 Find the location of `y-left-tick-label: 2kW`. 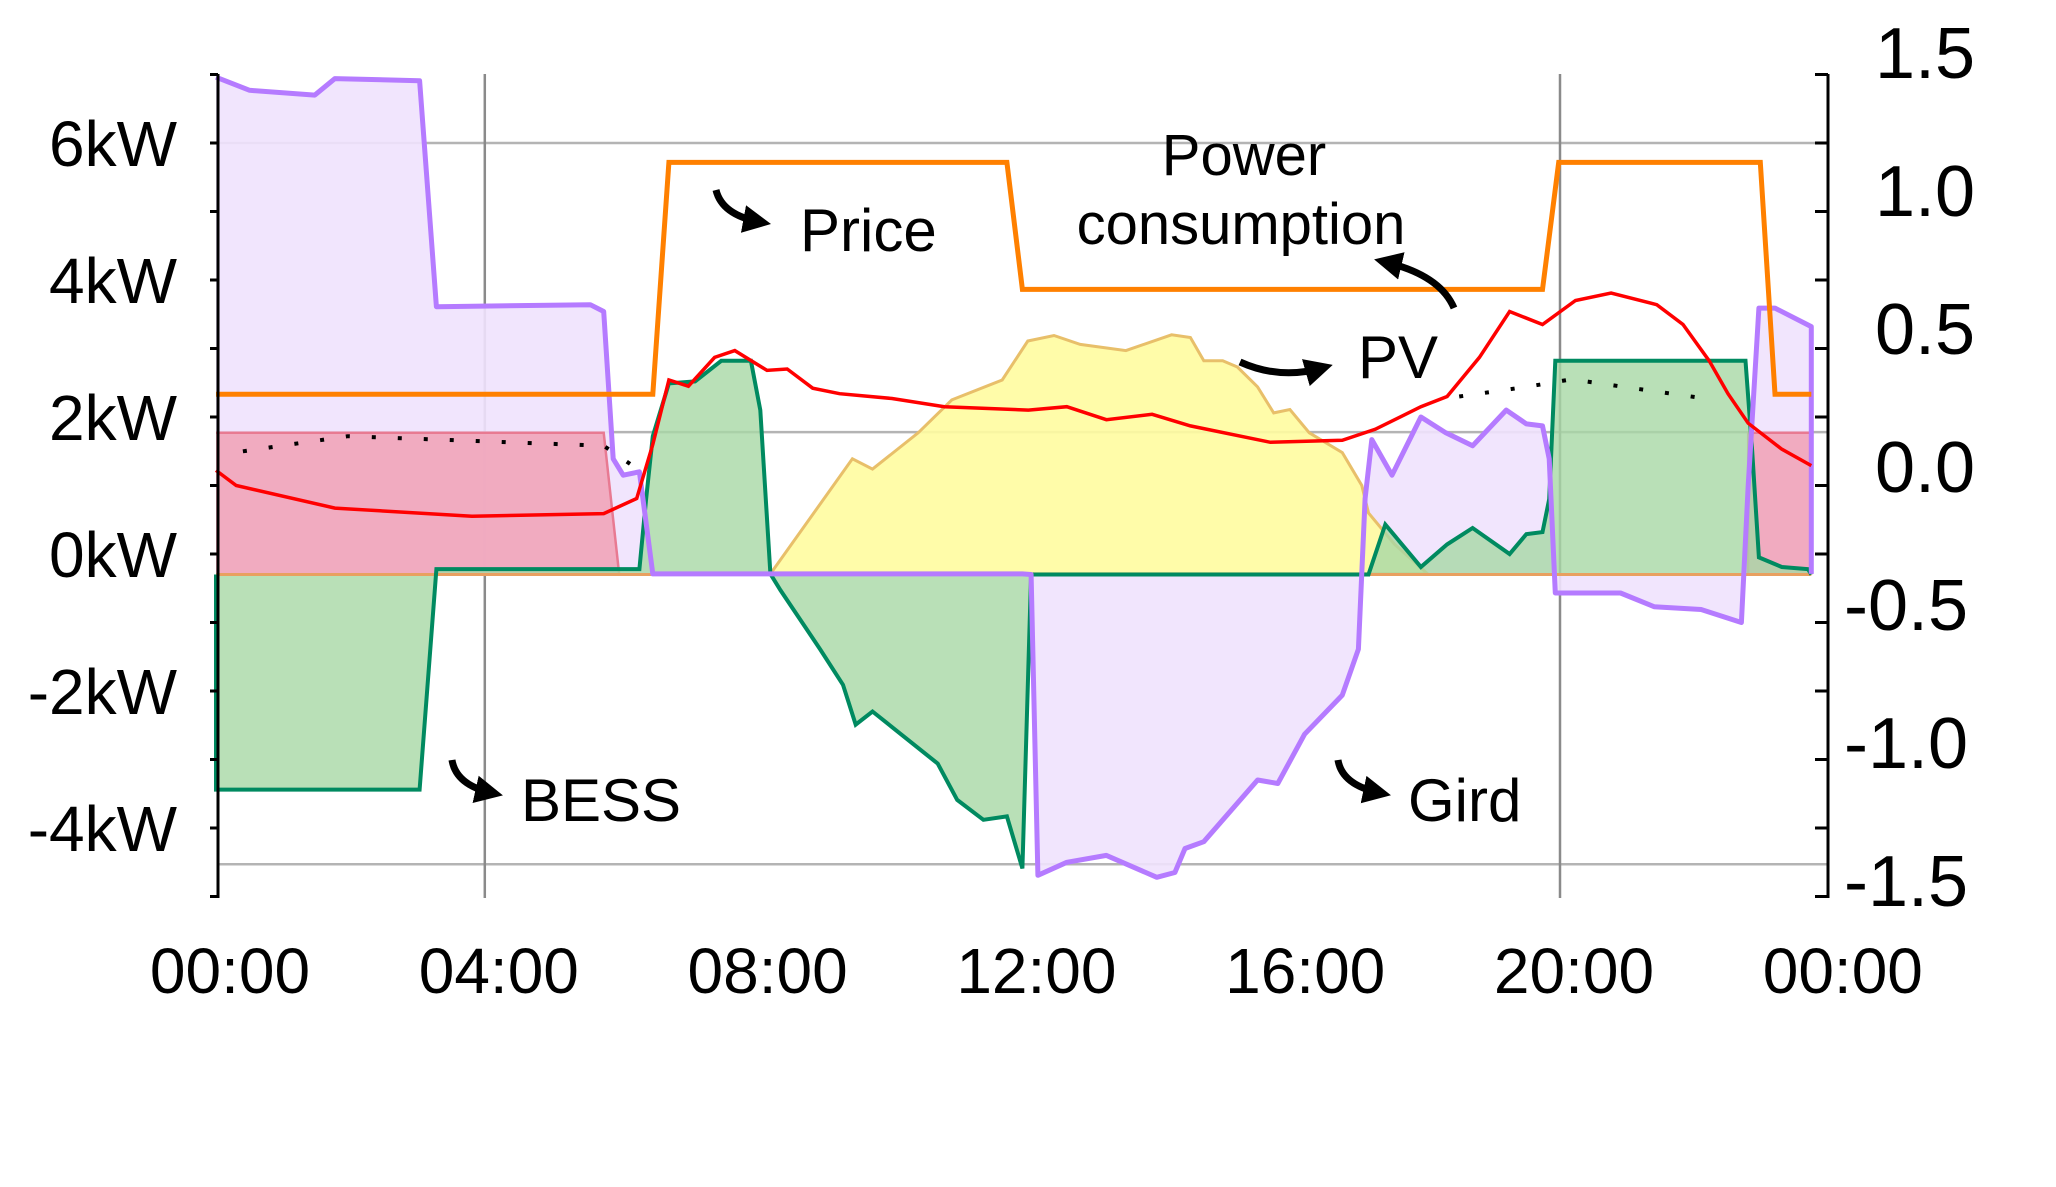

y-left-tick-label: 2kW is located at coordinates (113, 418).